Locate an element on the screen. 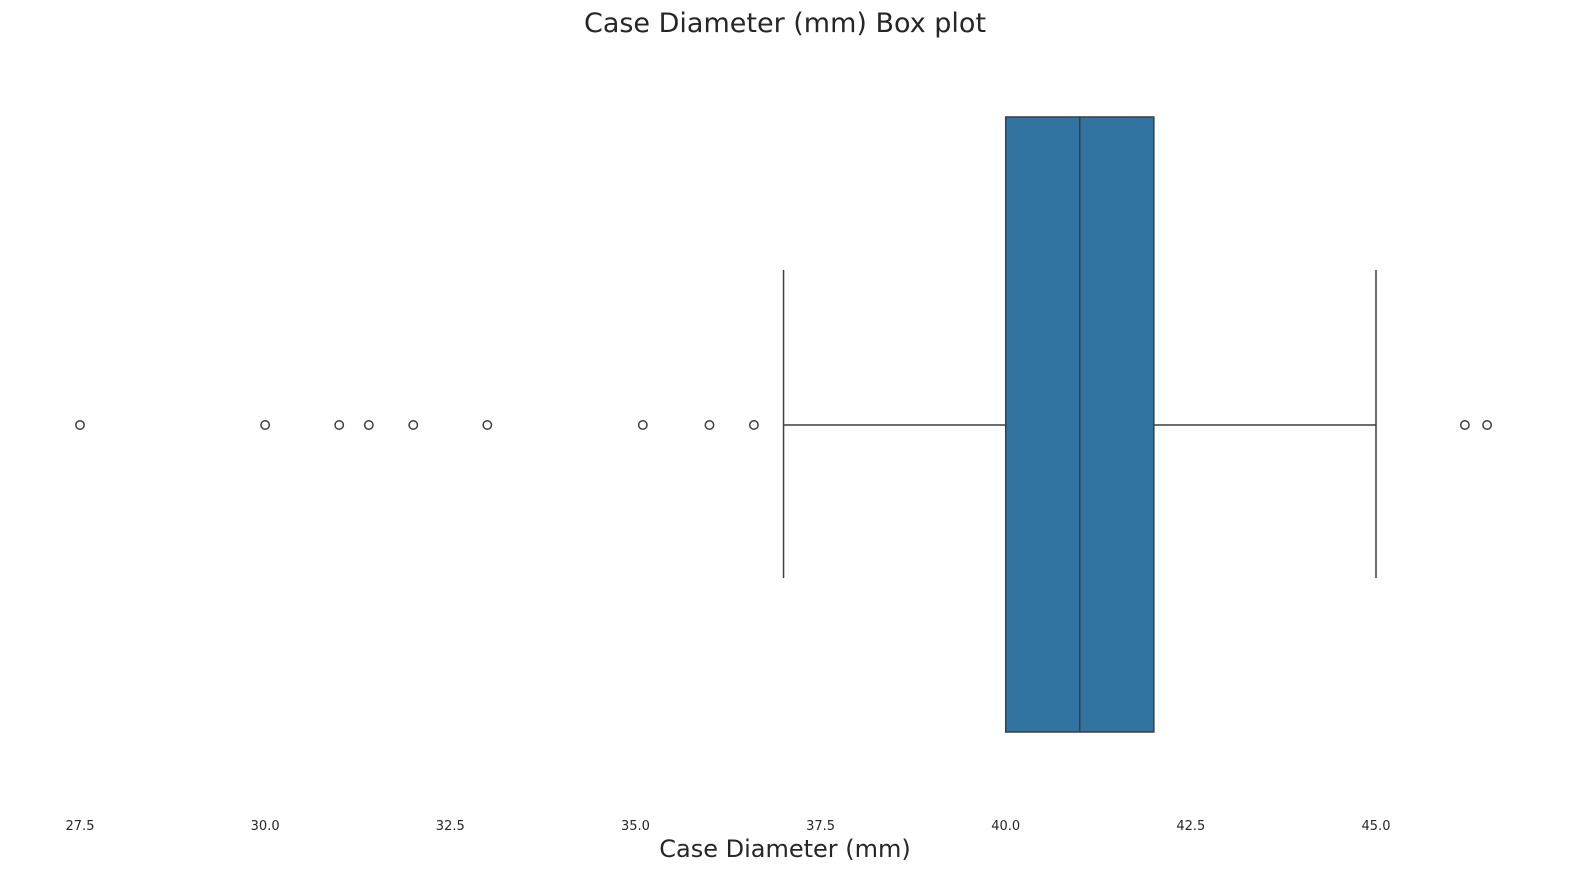  x-tick-label: 35.0 is located at coordinates (635, 826).